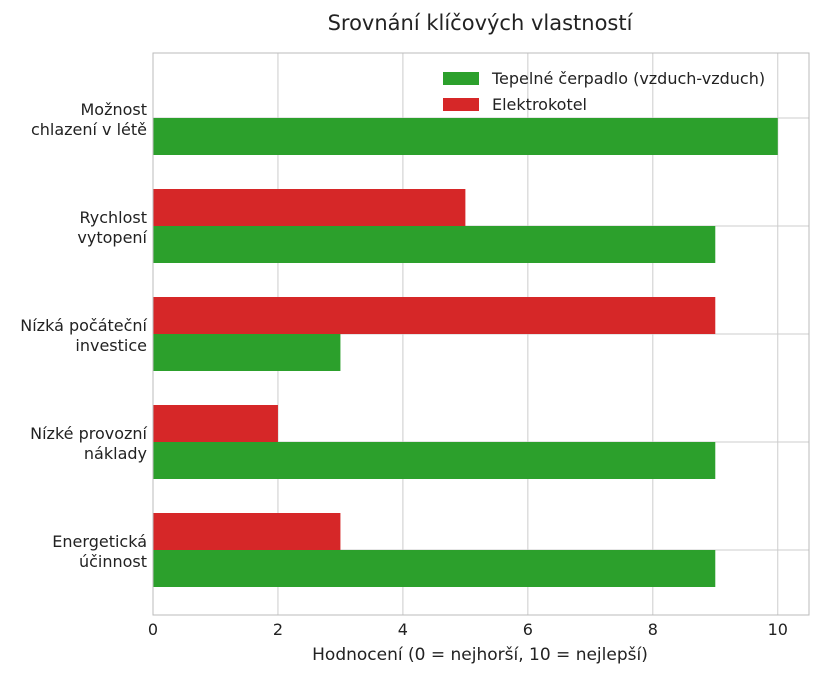 This screenshot has height=675, width=820. What do you see at coordinates (481, 23) in the screenshot?
I see `chart-title: Srovnání klíčových vlastností` at bounding box center [481, 23].